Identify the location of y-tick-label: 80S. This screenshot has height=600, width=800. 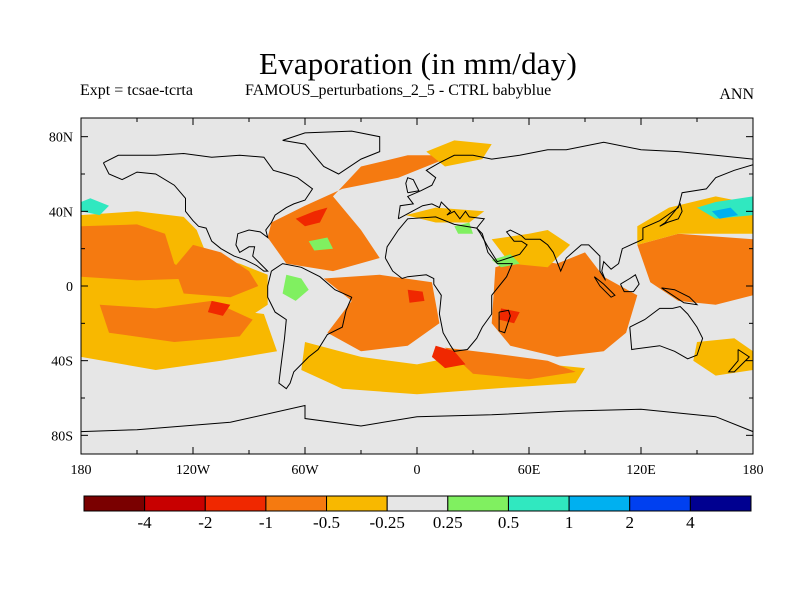
(62, 436).